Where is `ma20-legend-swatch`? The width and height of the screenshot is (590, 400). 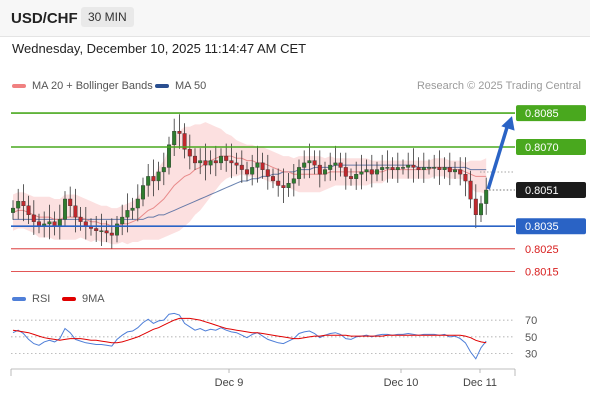
ma20-legend-swatch is located at coordinates (19, 86).